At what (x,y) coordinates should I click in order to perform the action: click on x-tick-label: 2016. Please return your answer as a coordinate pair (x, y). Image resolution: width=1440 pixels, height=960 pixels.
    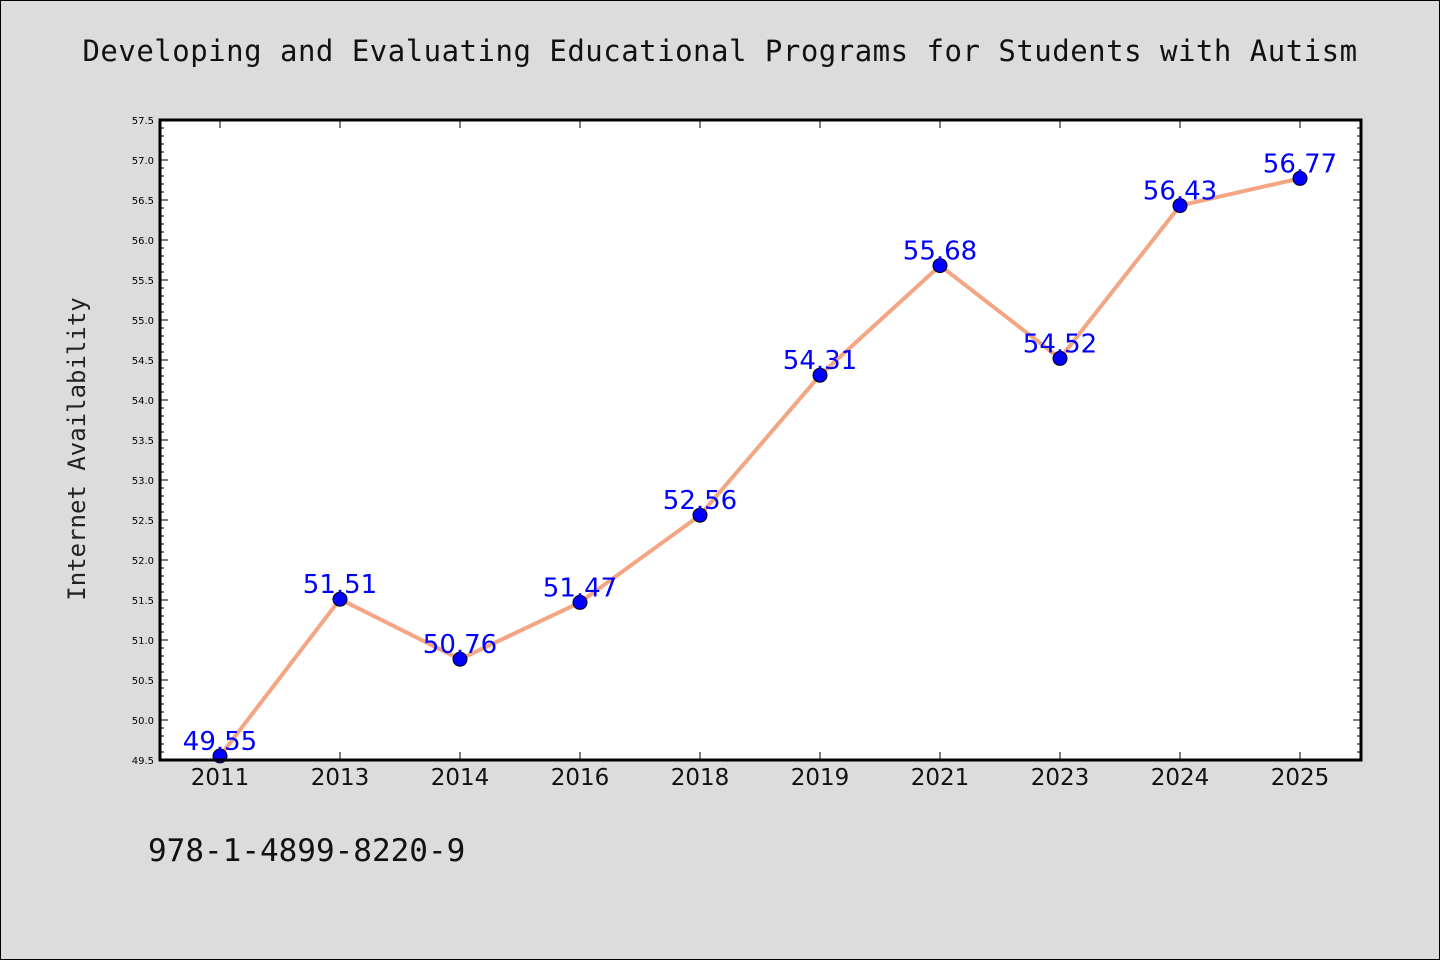
    Looking at the image, I should click on (580, 778).